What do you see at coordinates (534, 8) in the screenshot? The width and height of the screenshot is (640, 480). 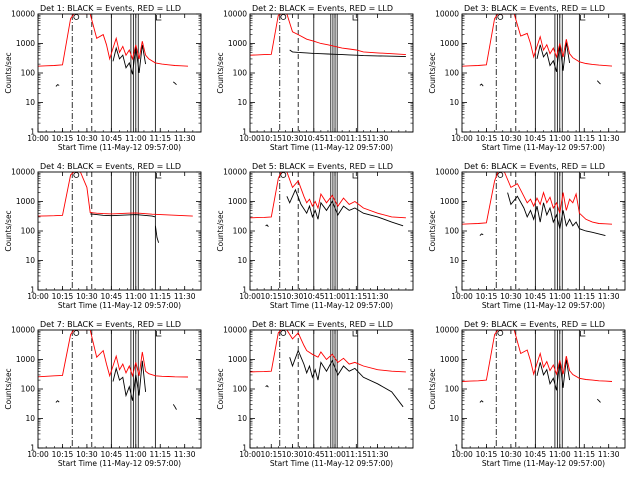 I see `panel-title: Det 3: BLACK = Events, RED = LLD` at bounding box center [534, 8].